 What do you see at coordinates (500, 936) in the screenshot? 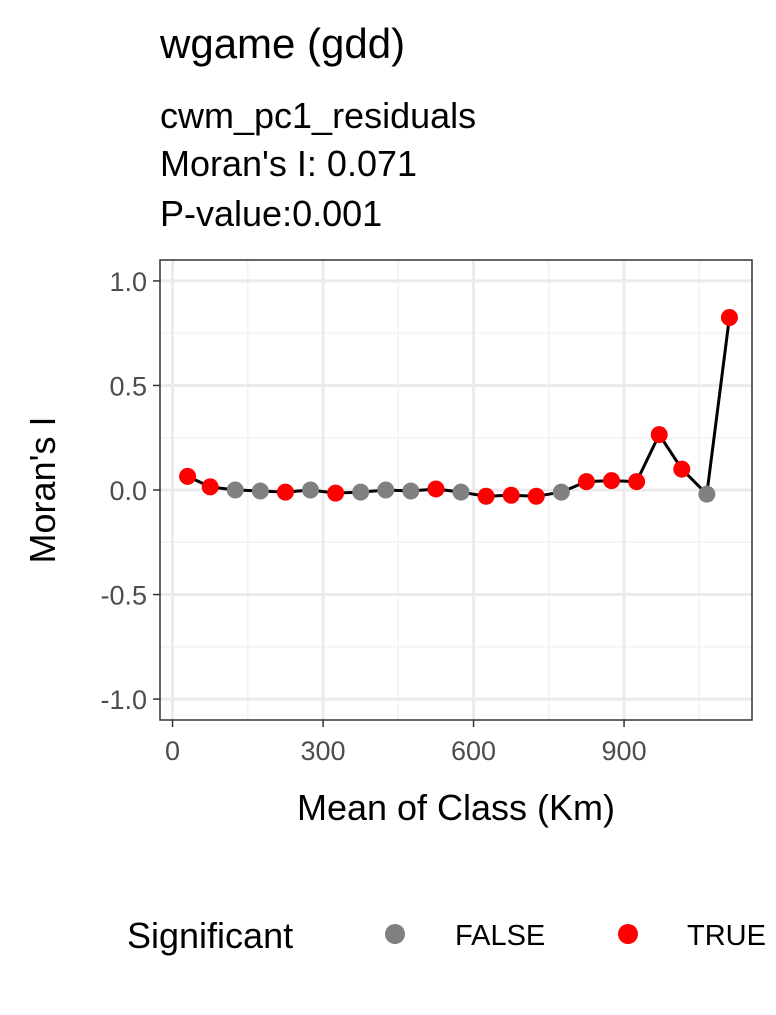
I see `legend-label-false: FALSE` at bounding box center [500, 936].